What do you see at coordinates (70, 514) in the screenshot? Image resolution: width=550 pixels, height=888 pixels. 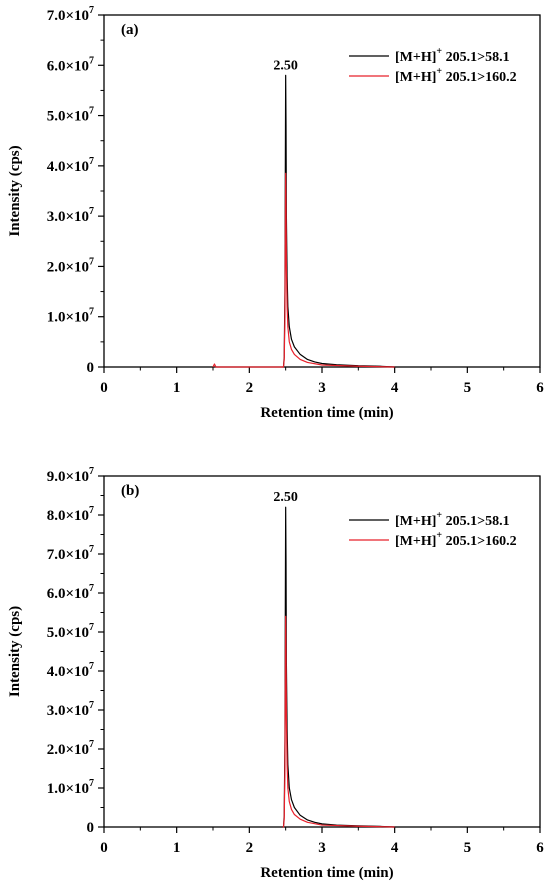 I see `y-tick-label: 8.0×10⁷` at bounding box center [70, 514].